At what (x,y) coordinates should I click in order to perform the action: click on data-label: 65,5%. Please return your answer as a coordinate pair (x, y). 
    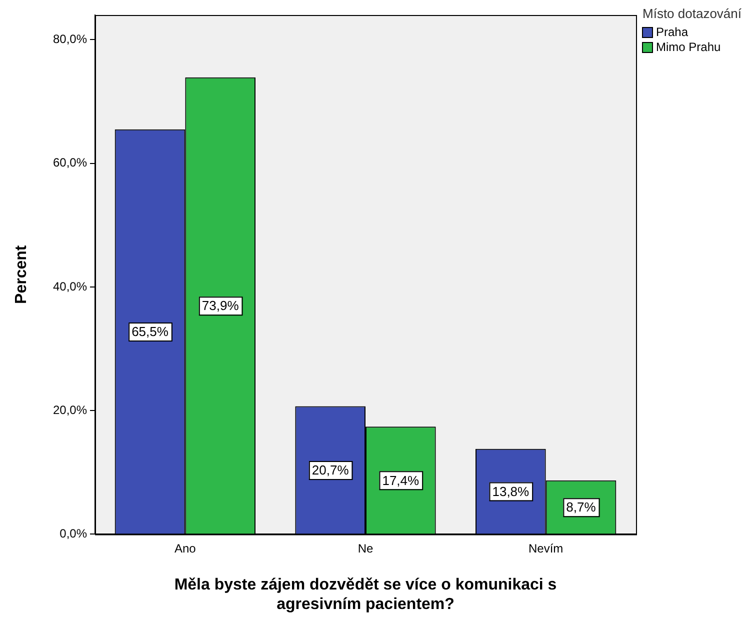
    Looking at the image, I should click on (150, 332).